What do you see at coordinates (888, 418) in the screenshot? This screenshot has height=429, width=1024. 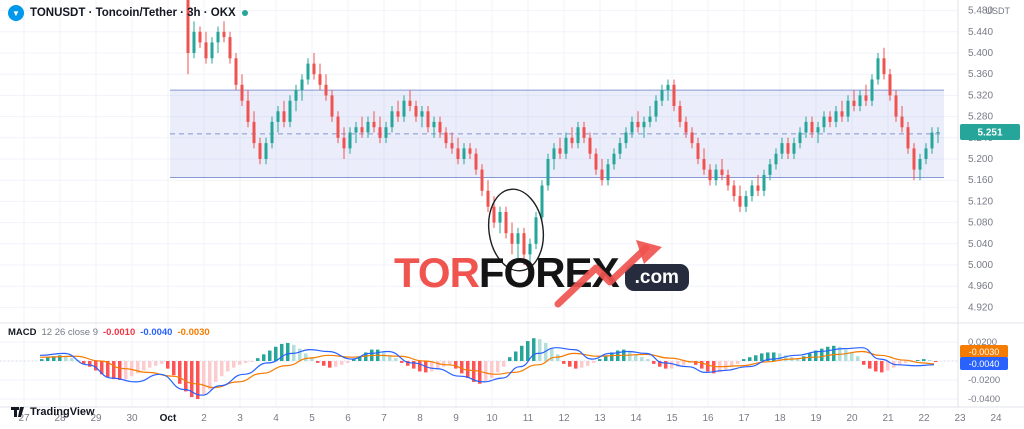 I see `time-tick-label: 21` at bounding box center [888, 418].